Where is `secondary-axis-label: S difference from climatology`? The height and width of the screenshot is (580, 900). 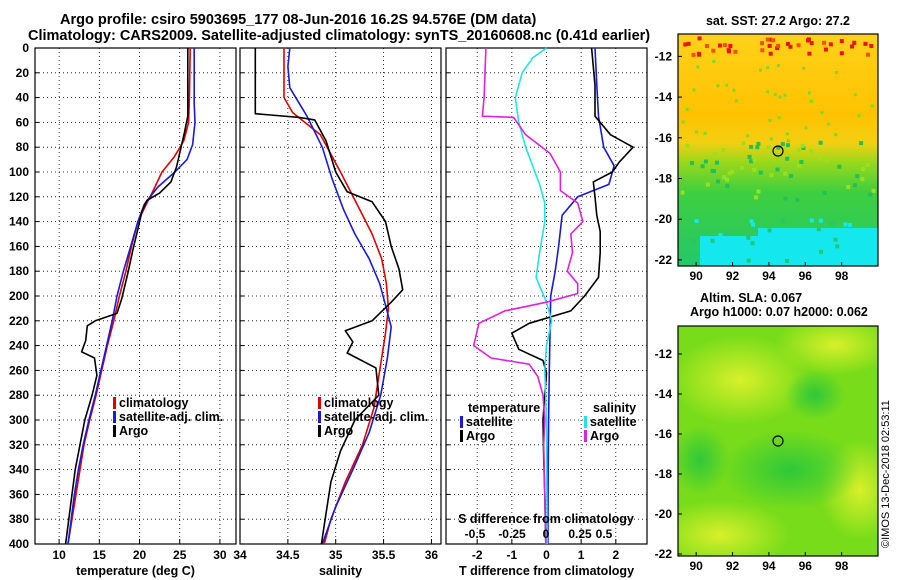 secondary-axis-label: S difference from climatology is located at coordinates (546, 519).